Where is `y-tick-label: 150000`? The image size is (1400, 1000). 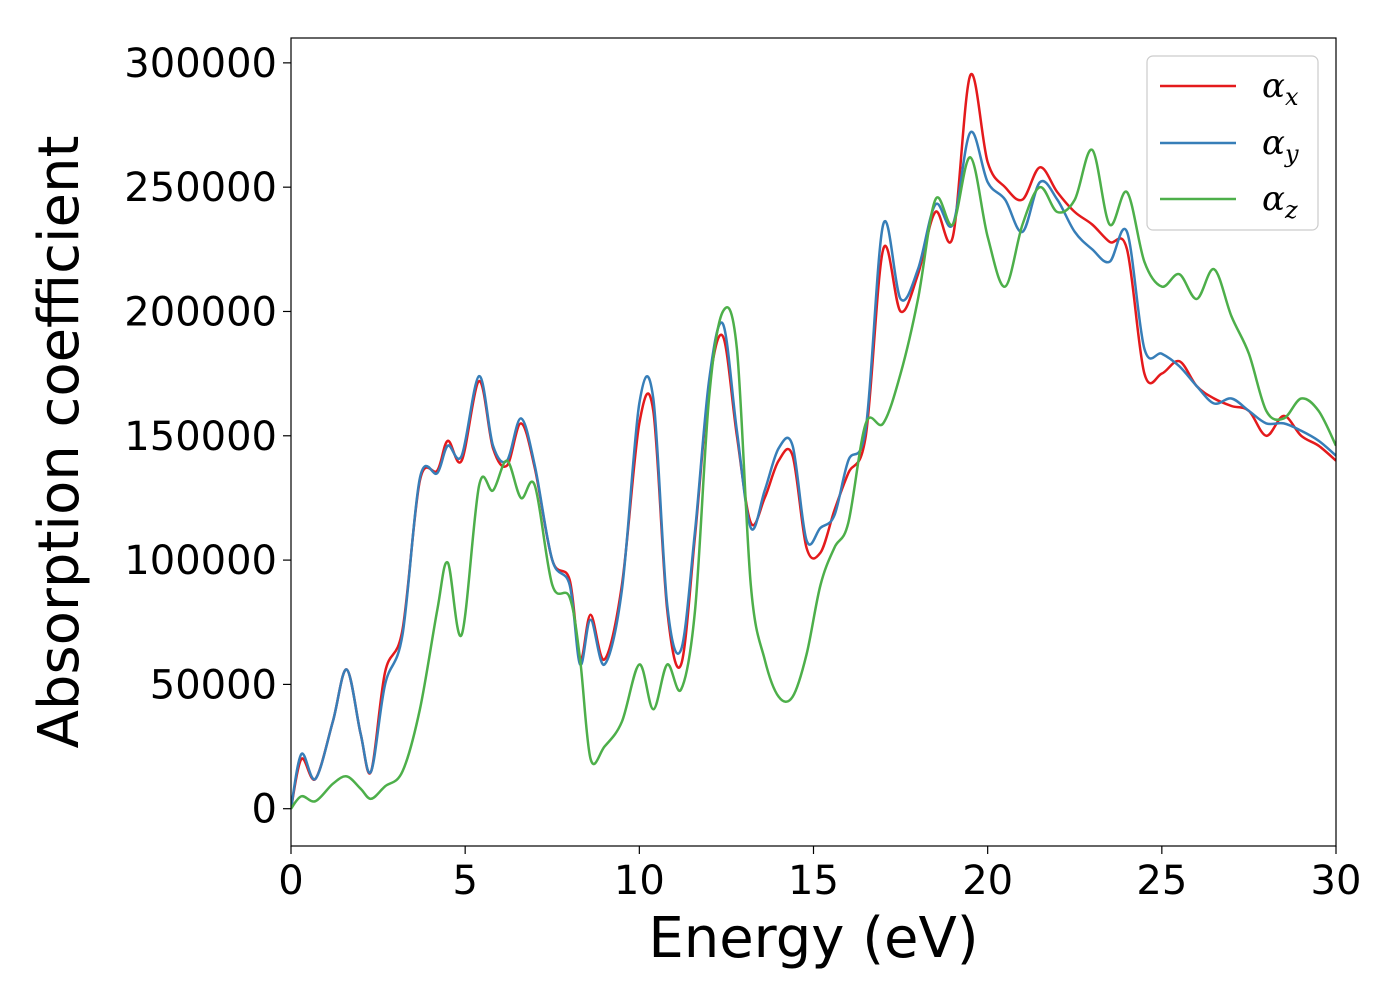 y-tick-label: 150000 is located at coordinates (200, 437).